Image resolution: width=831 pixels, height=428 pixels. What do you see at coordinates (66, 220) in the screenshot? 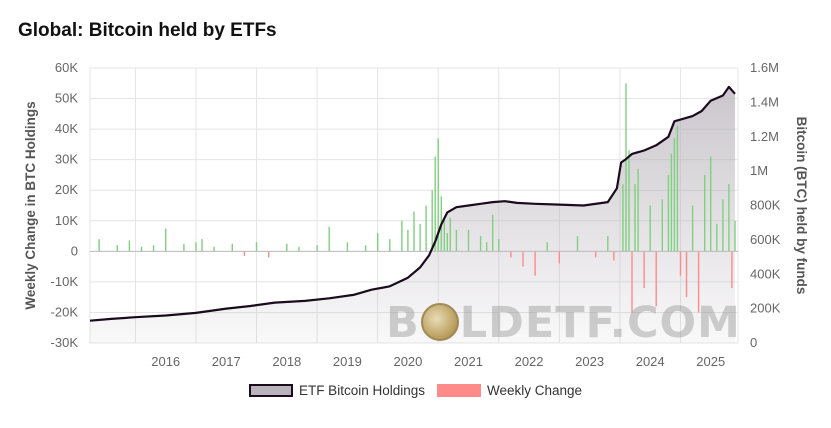
I see `y-left-tick-label: 10K` at bounding box center [66, 220].